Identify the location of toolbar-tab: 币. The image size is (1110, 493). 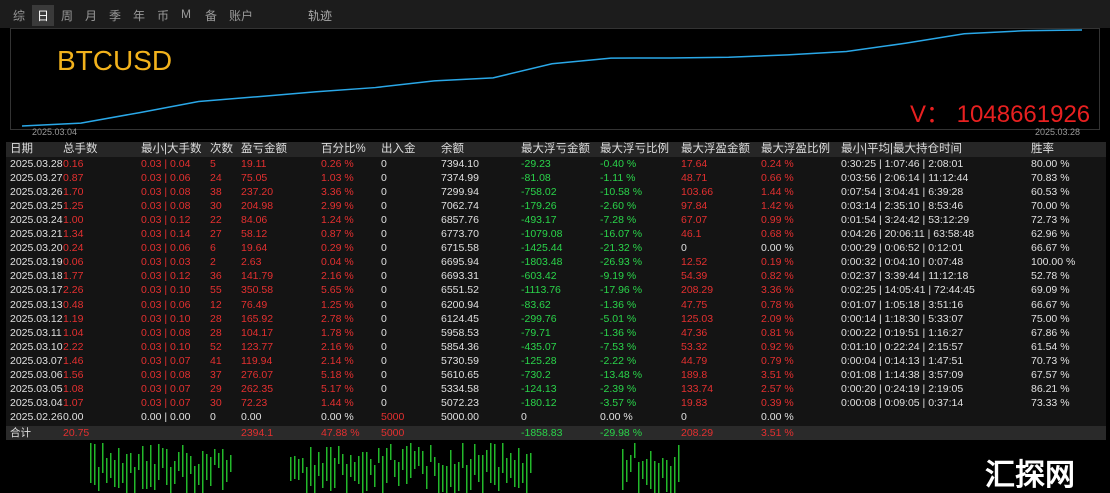
(163, 16).